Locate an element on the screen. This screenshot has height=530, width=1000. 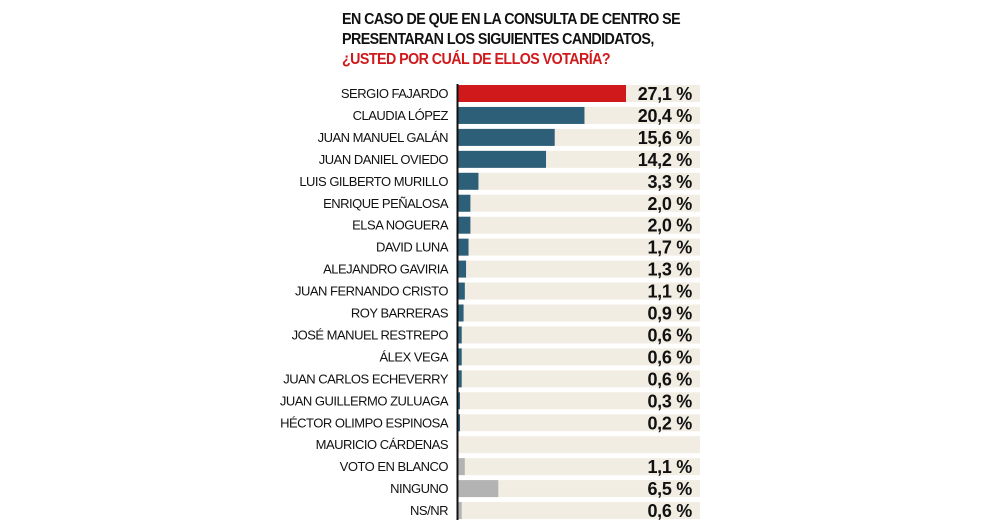
category-label: JUAN DANIEL OVIEDO is located at coordinates (384, 159).